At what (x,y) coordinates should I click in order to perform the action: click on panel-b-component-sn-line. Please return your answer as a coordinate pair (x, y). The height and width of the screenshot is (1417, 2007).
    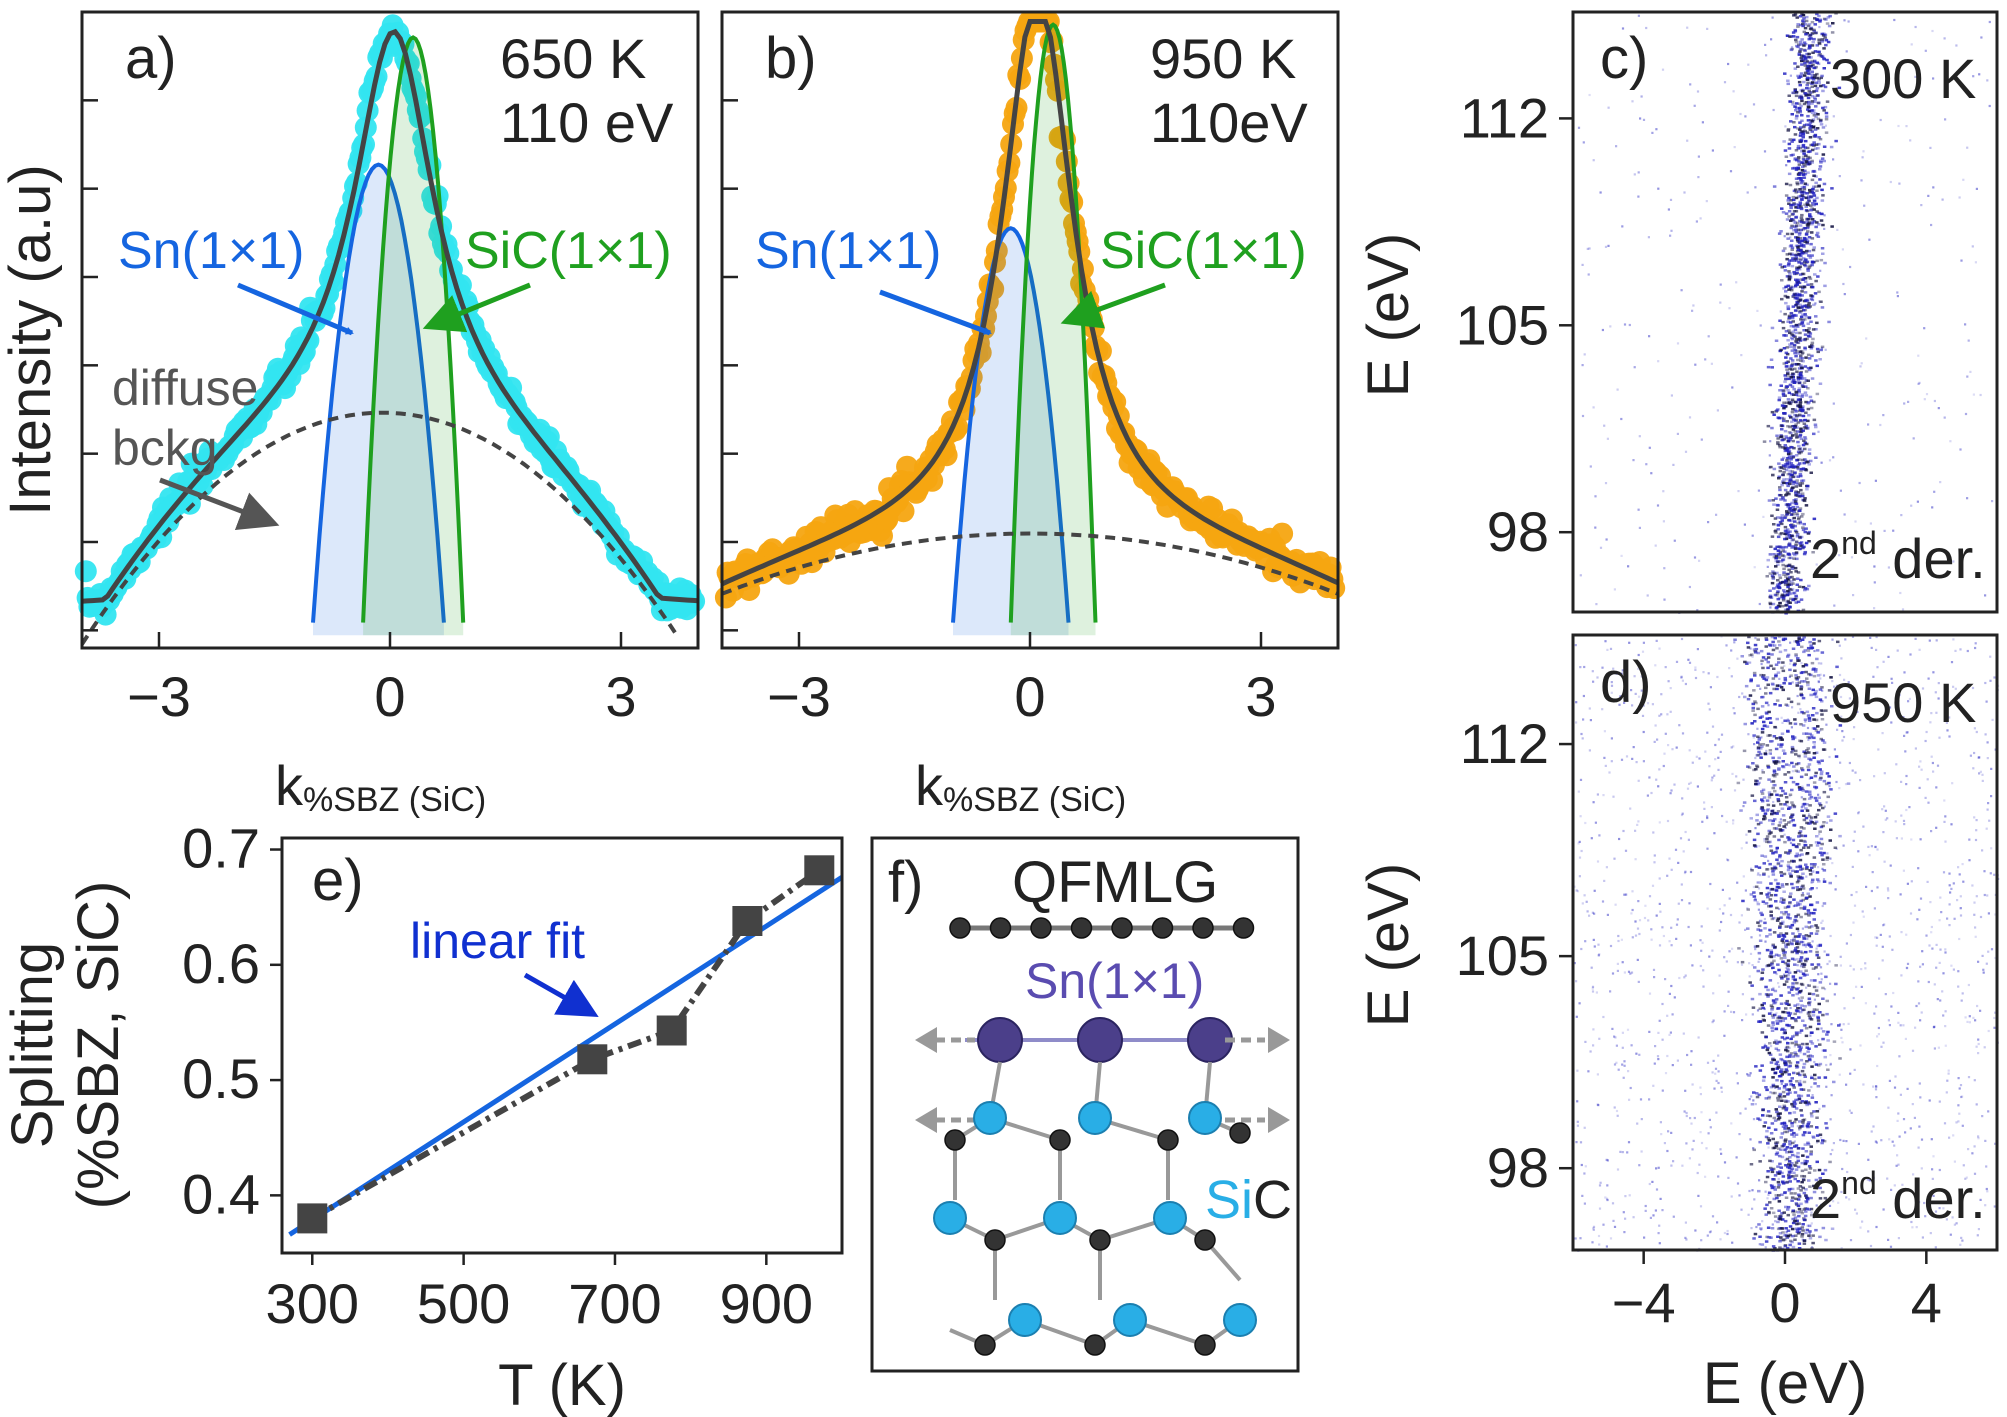
    Looking at the image, I should click on (1011, 424).